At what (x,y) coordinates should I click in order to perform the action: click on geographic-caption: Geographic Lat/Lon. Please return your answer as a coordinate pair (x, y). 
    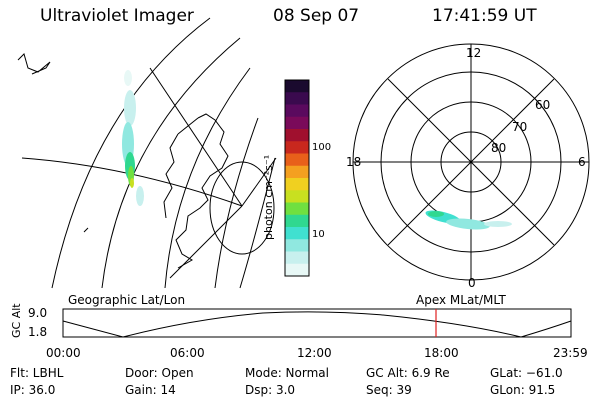
    Looking at the image, I should click on (127, 300).